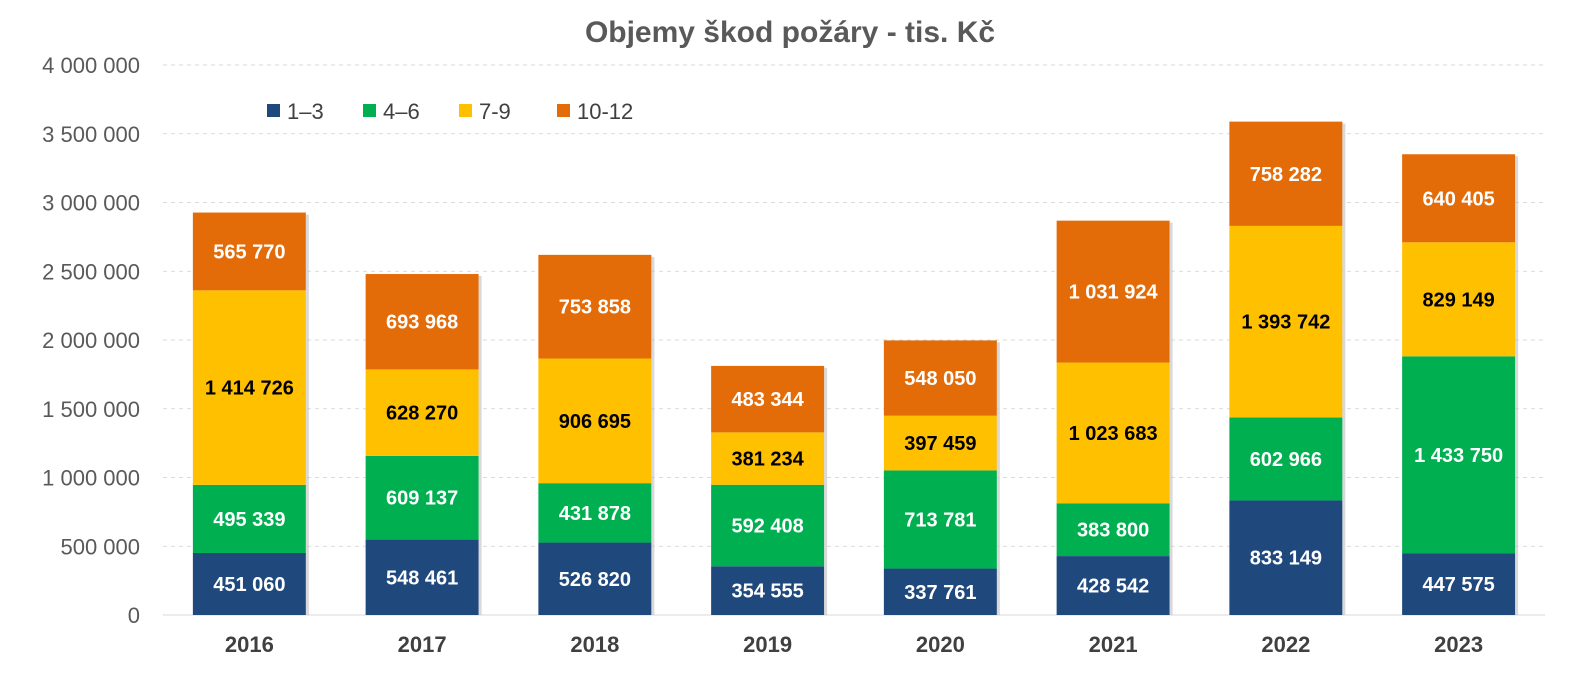  Describe the element at coordinates (790, 32) in the screenshot. I see `chart-title: Objemy škod požáry - tis. Kč` at that location.